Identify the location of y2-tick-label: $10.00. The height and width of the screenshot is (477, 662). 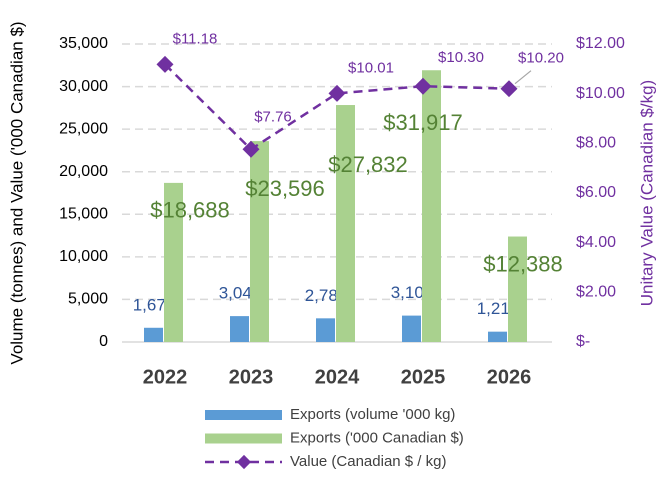
(600, 93).